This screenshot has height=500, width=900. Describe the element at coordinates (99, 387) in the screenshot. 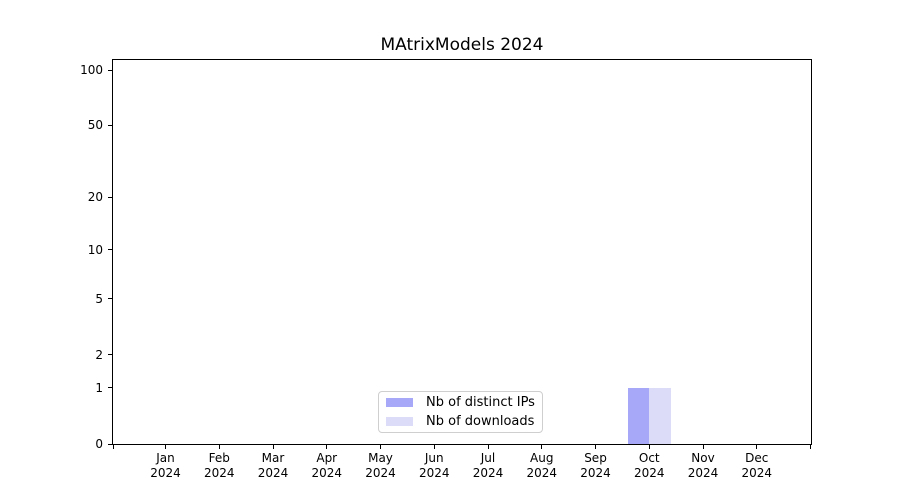

I see `y-tick-label: 1` at that location.